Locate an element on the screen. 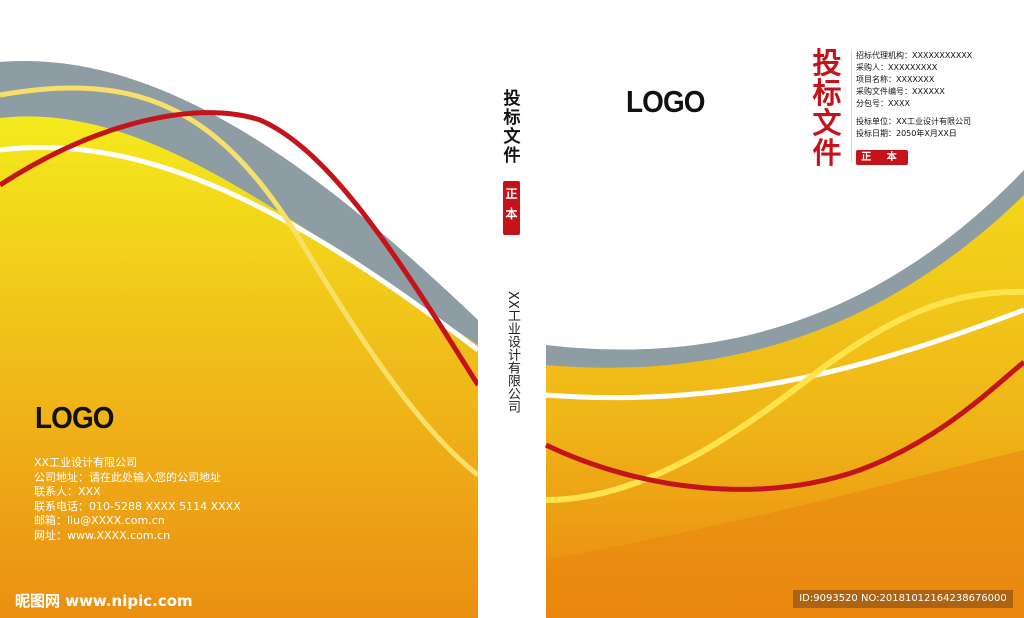  back-info-line: XX工业设计有限公司 is located at coordinates (86, 462).